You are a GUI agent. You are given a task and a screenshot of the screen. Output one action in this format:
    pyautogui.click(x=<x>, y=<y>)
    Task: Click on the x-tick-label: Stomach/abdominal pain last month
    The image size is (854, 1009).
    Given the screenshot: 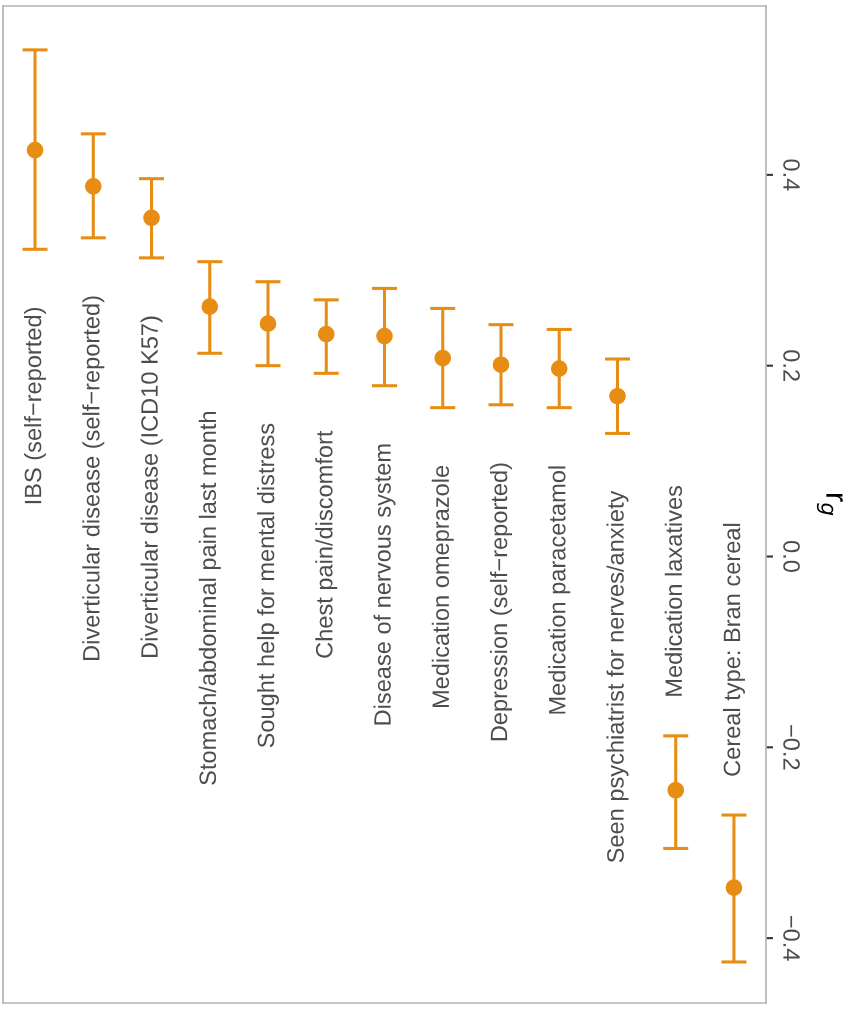 What is the action you would take?
    pyautogui.click(x=209, y=598)
    